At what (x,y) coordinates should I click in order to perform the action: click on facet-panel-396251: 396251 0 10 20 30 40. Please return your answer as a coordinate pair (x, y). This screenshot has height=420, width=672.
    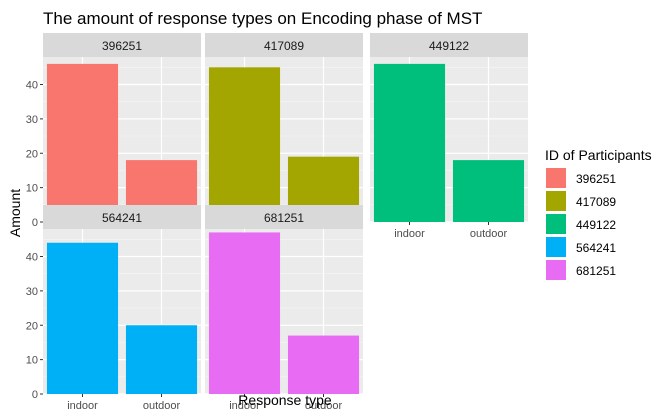
    Looking at the image, I should click on (113, 131).